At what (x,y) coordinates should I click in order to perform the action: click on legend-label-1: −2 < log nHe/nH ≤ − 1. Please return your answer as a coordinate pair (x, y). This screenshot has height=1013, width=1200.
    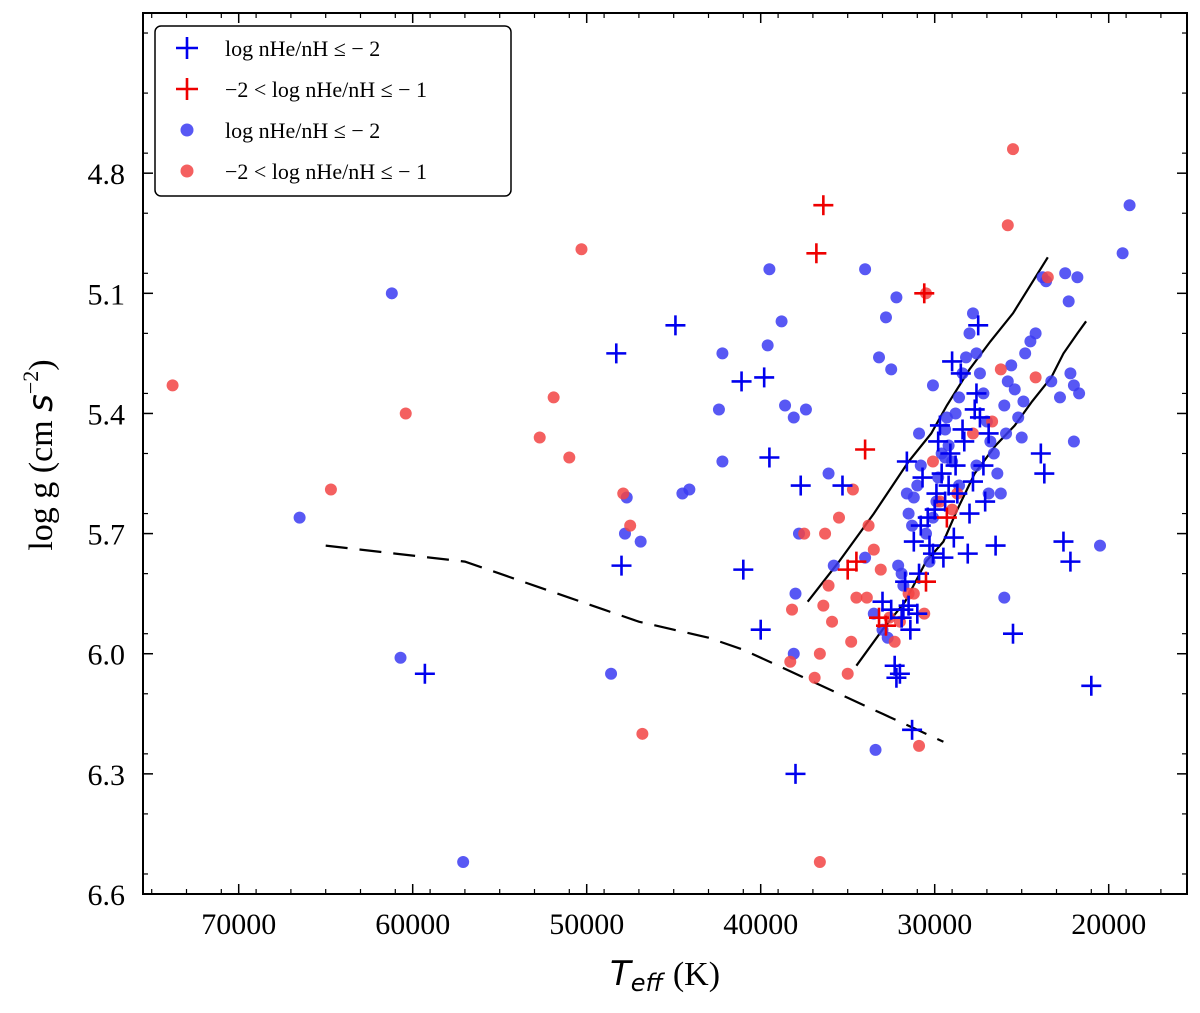
    Looking at the image, I should click on (326, 89).